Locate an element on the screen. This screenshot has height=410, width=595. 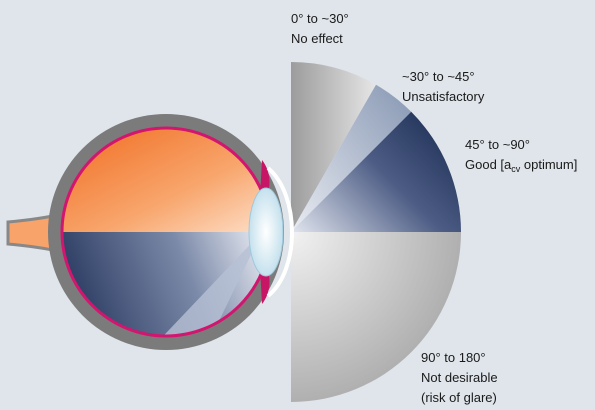
label-range: 0° to ~30° is located at coordinates (320, 18).